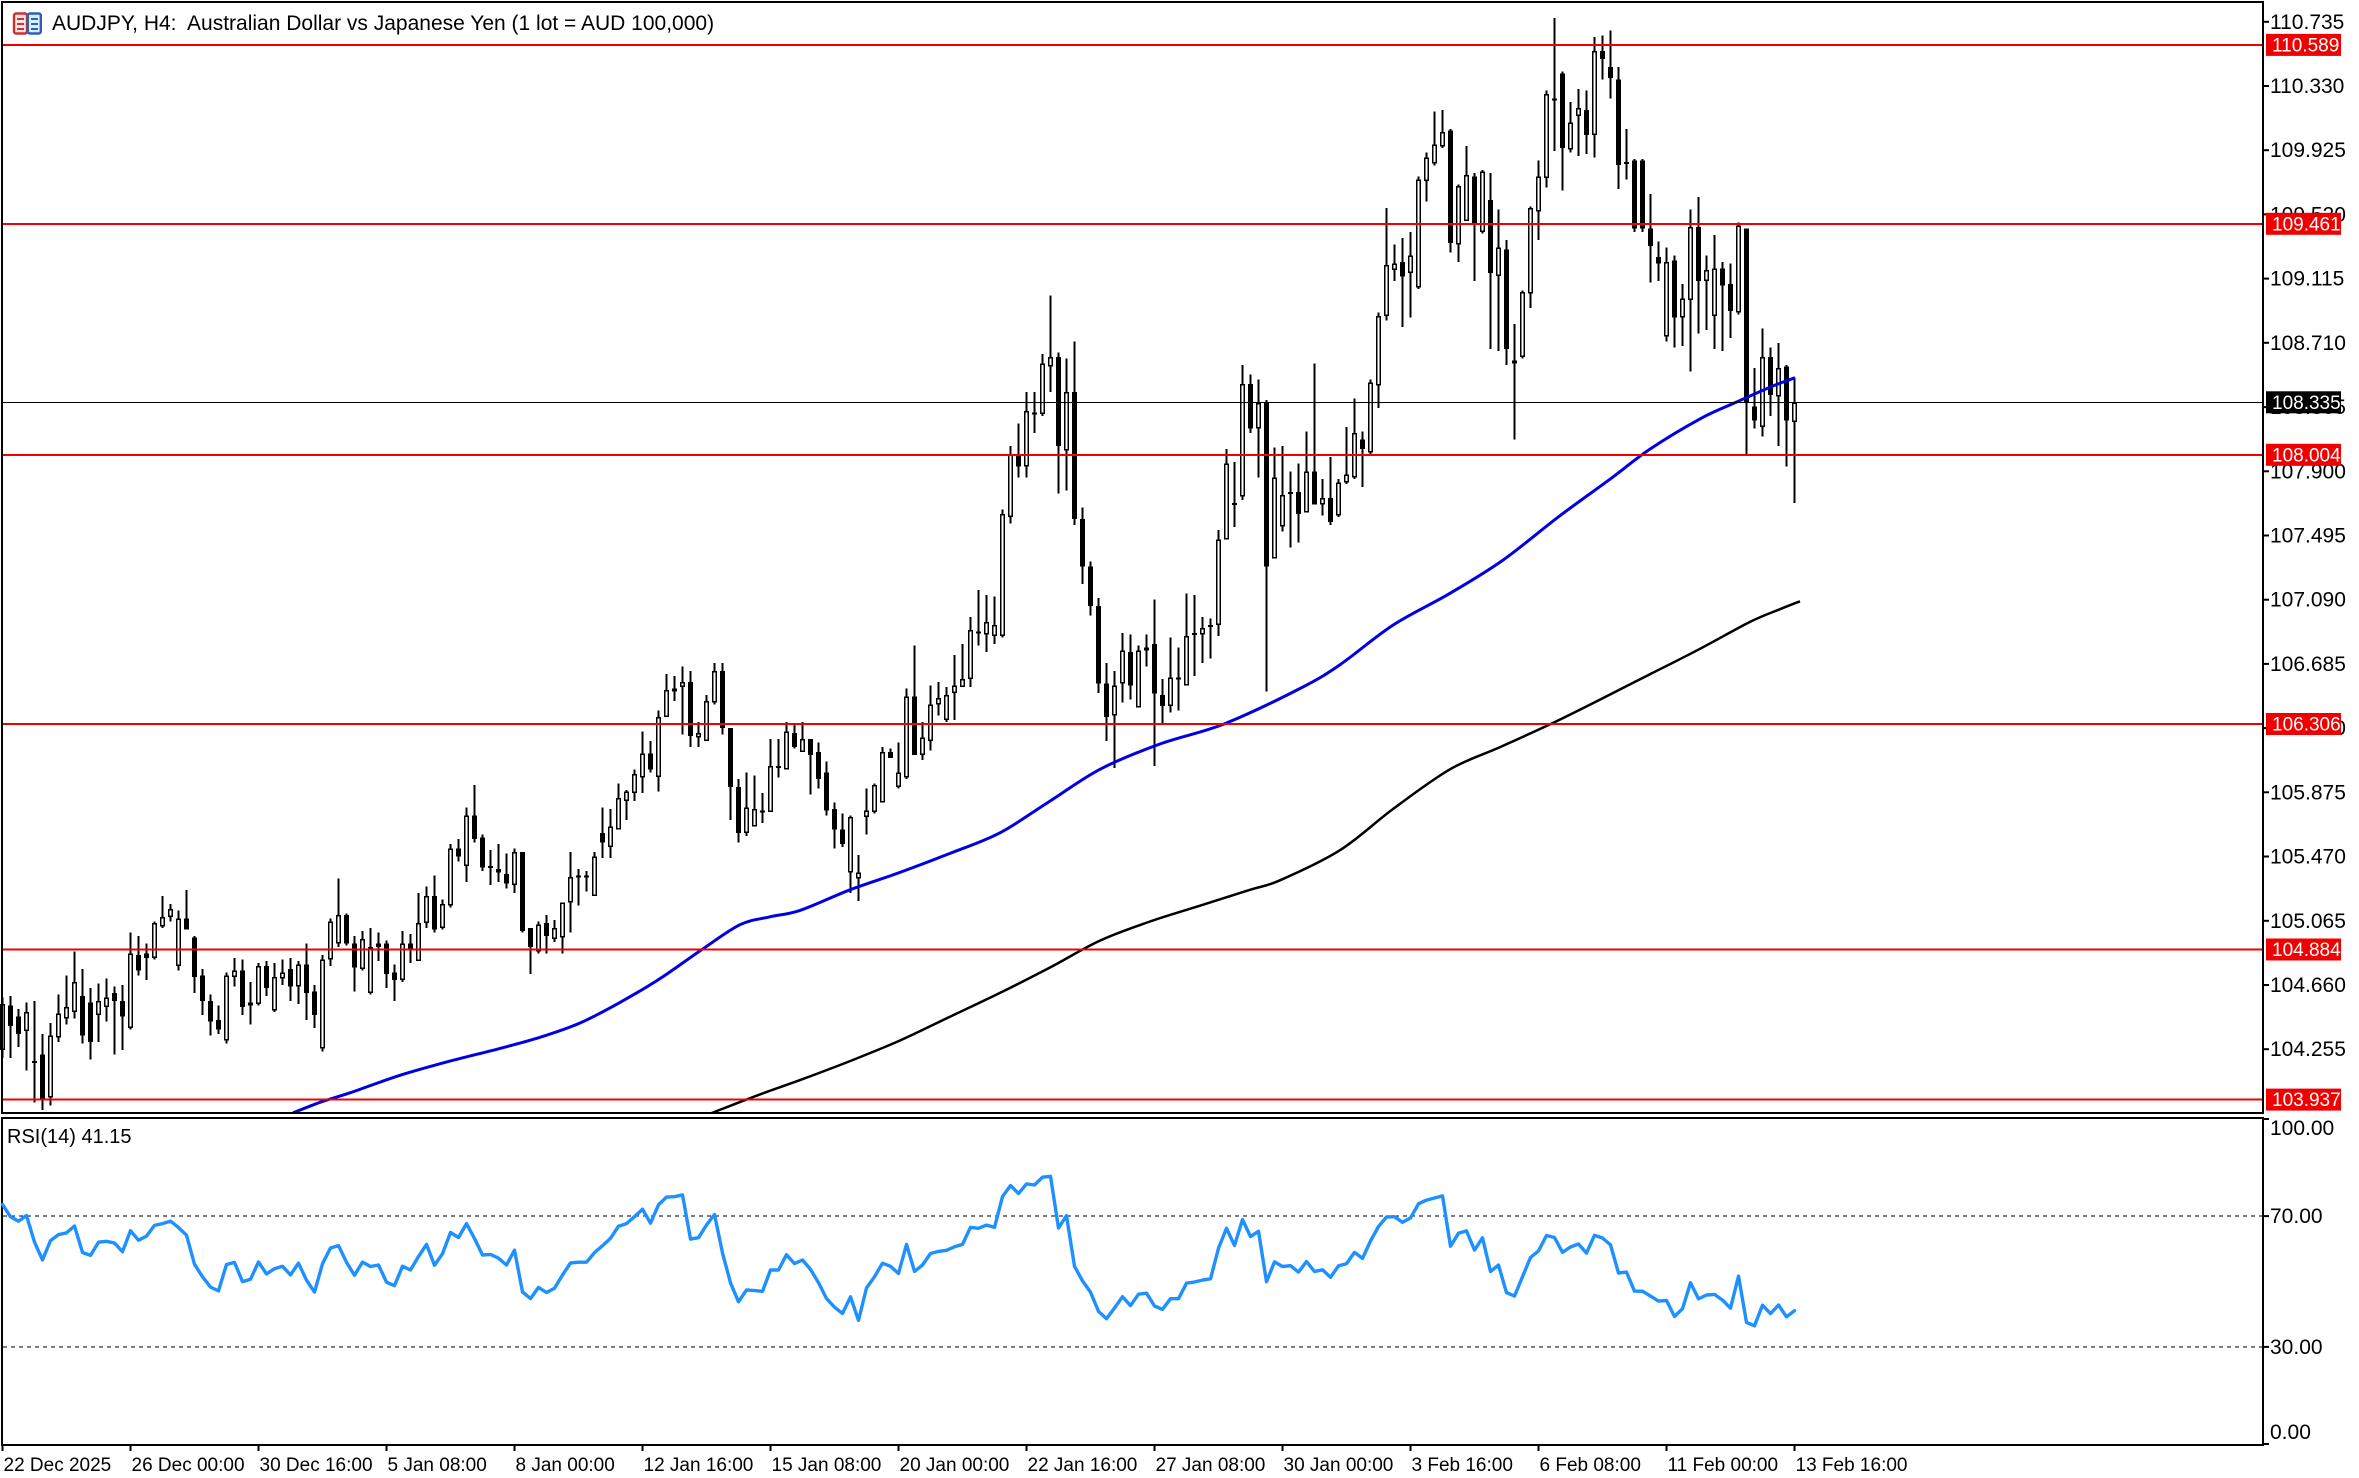 The width and height of the screenshot is (2359, 1478). I want to click on svg-text: 108.004, so click(2306, 455).